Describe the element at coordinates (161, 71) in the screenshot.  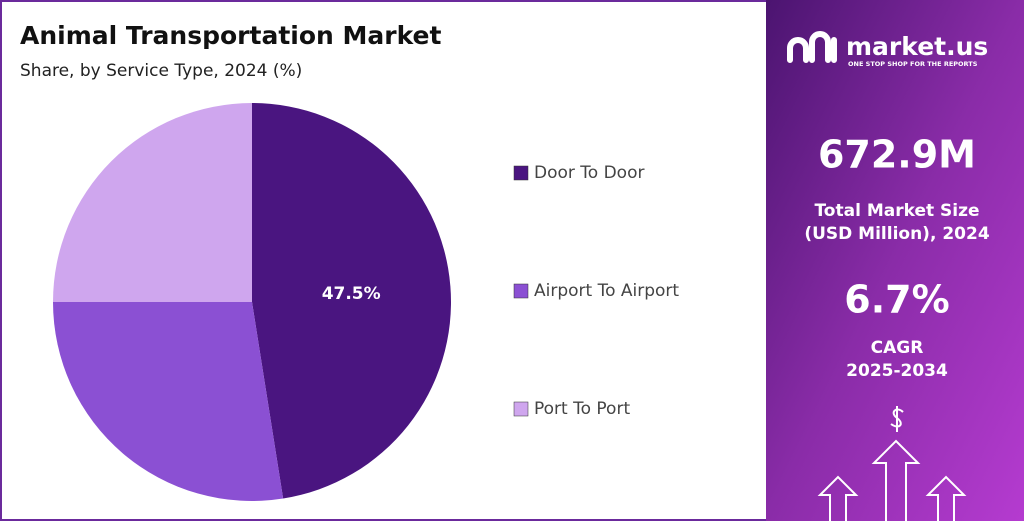
I see `chart-subtitle: Share, by Service Type, 2024 (%)` at that location.